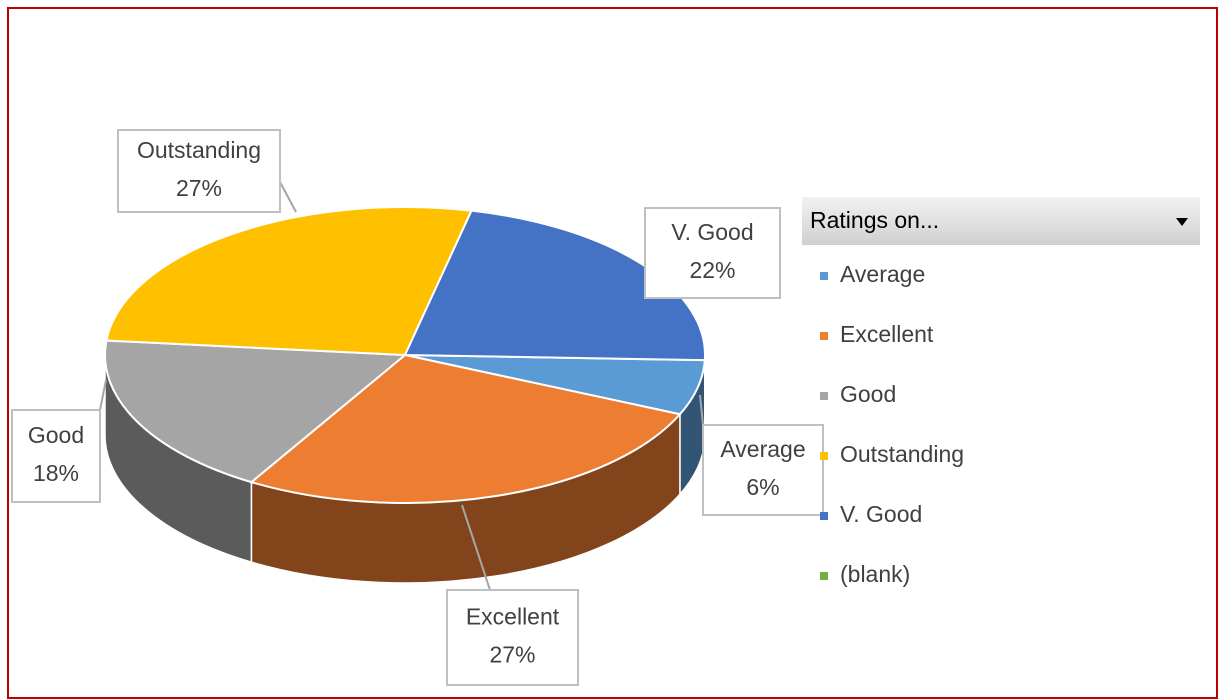 This screenshot has width=1226, height=700. What do you see at coordinates (1001, 221) in the screenshot?
I see `legend-filter-button` at bounding box center [1001, 221].